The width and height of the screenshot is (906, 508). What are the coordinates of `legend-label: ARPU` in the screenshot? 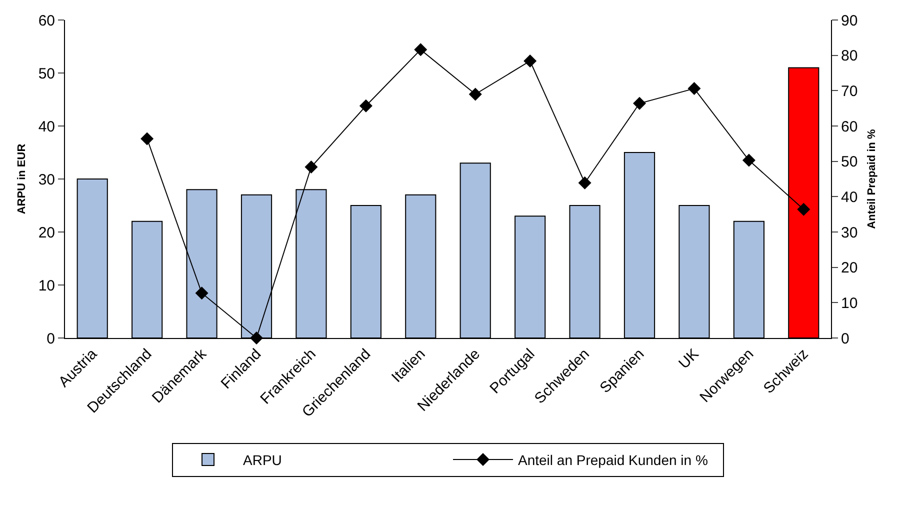 It's located at (262, 460).